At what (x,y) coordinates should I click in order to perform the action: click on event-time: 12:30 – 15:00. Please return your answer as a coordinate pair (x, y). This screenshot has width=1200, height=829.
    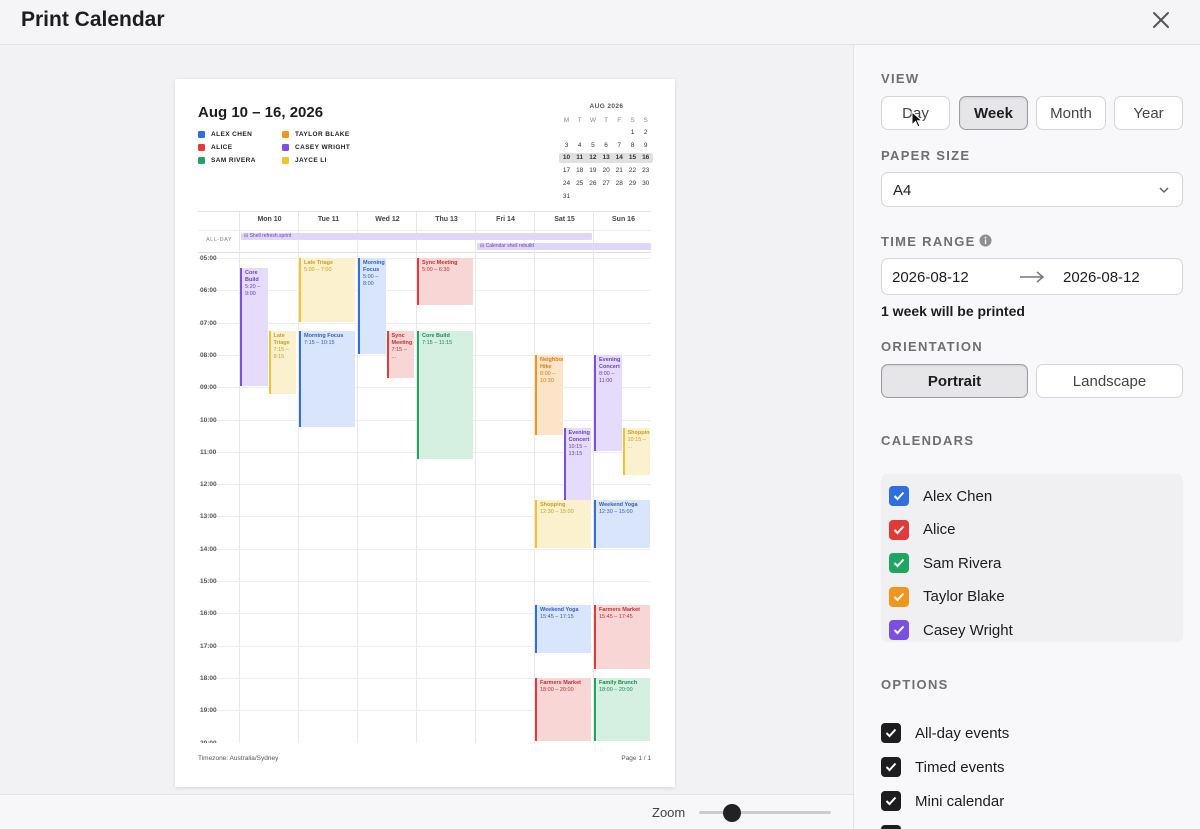
    Looking at the image, I should click on (557, 512).